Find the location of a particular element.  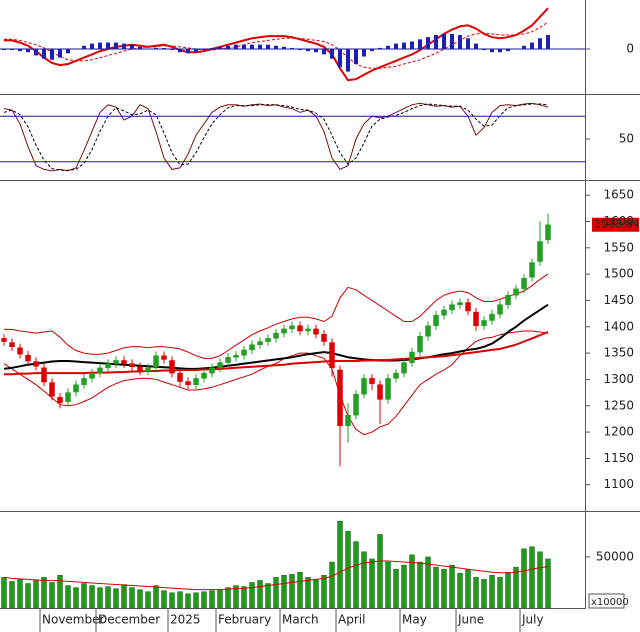

last-price-box is located at coordinates (615, 224).